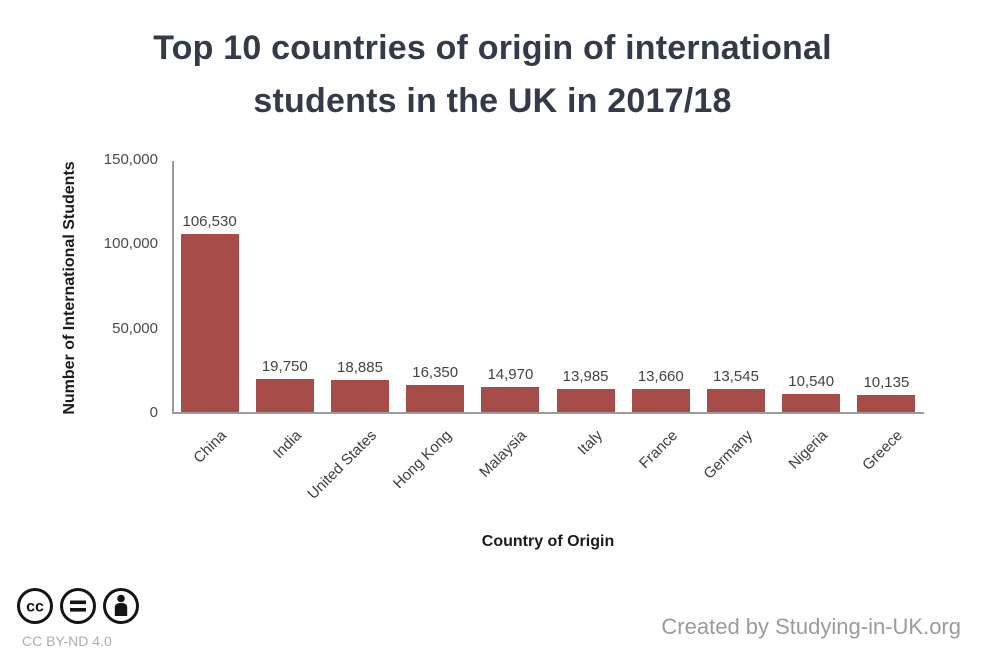 This screenshot has height=658, width=985. I want to click on y-tick-label: 150,000, so click(130, 159).